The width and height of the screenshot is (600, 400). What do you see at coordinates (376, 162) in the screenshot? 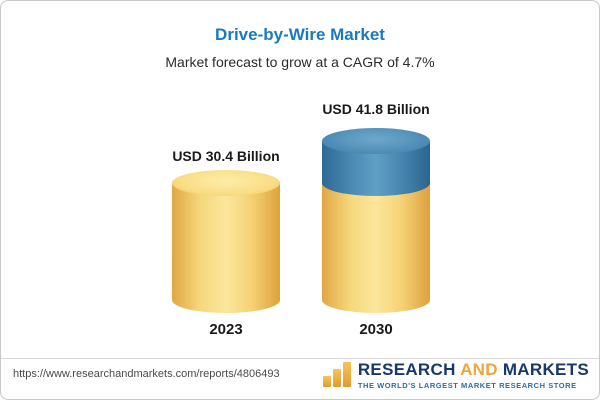
I see `bar-2030-blue-segment` at bounding box center [376, 162].